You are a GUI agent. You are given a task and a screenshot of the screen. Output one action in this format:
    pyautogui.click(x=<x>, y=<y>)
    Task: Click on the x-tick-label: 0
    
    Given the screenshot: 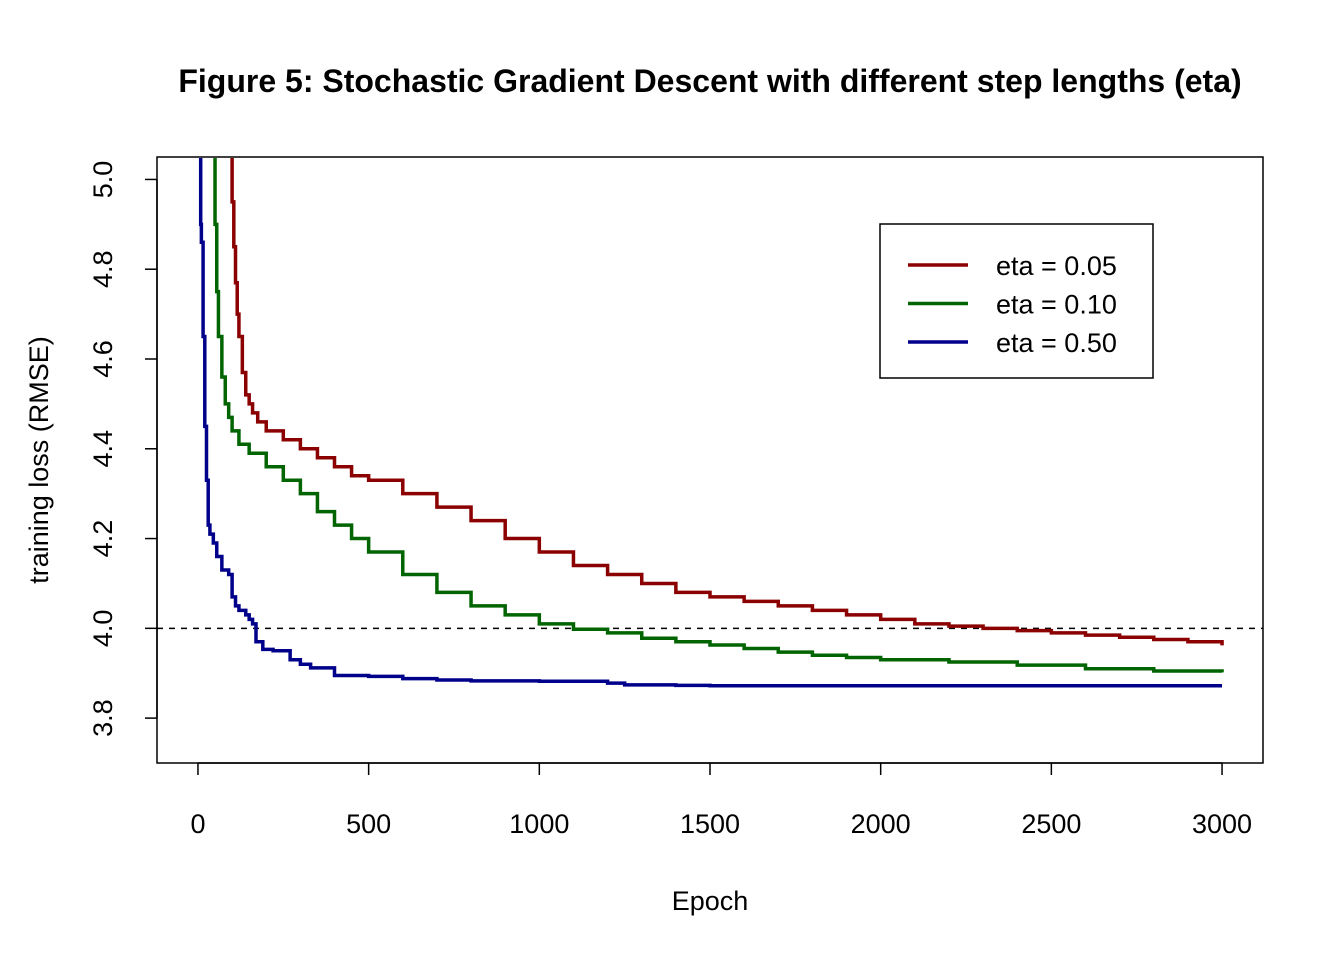 What is the action you would take?
    pyautogui.click(x=197, y=824)
    